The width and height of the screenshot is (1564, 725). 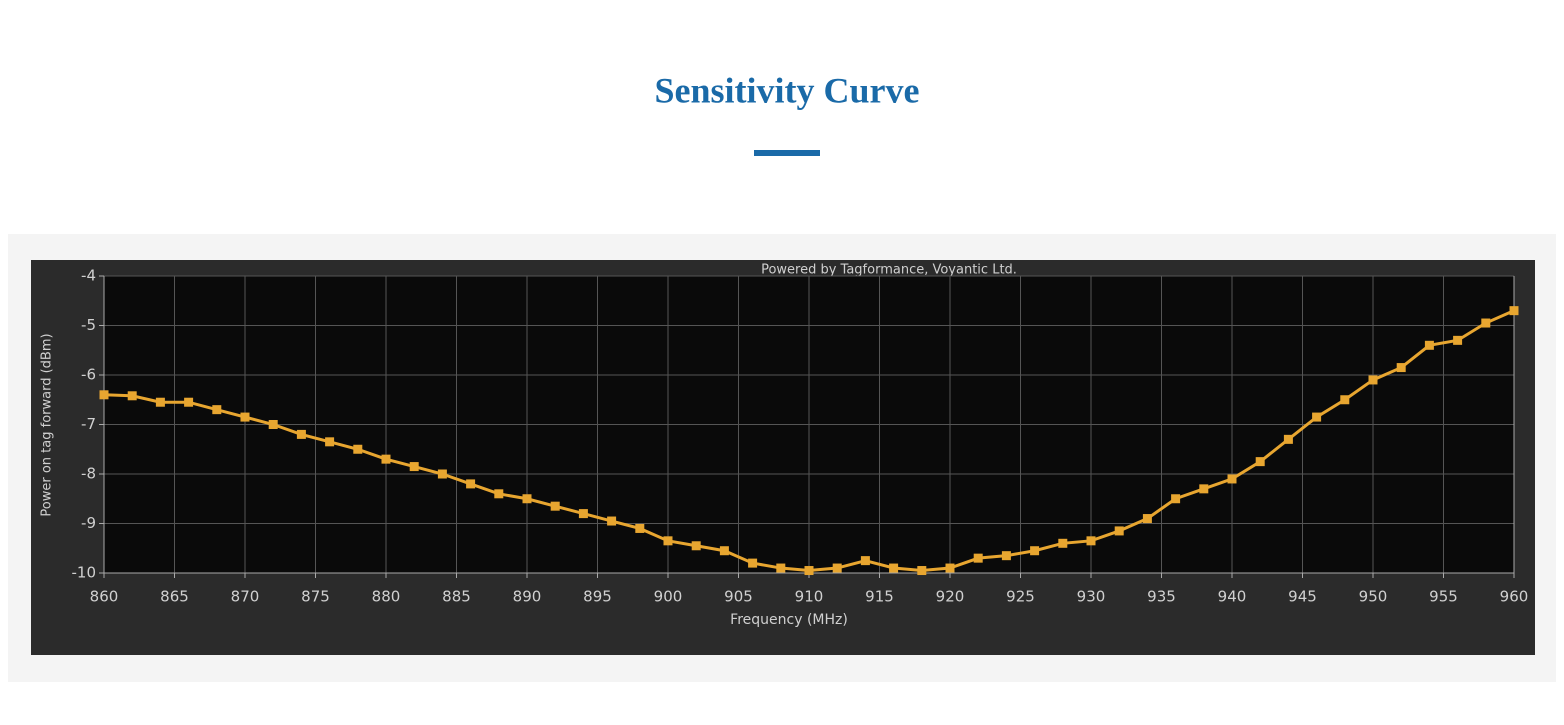 I want to click on y-axis-label: Power on tag forward (dBm), so click(x=47, y=424).